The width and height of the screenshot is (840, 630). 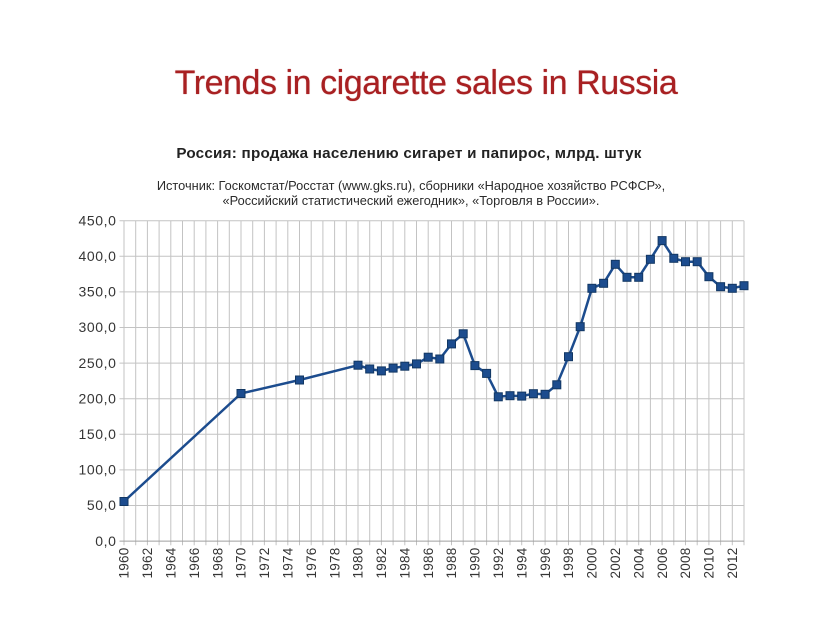 What do you see at coordinates (662, 563) in the screenshot?
I see `svg-text: 2006` at bounding box center [662, 563].